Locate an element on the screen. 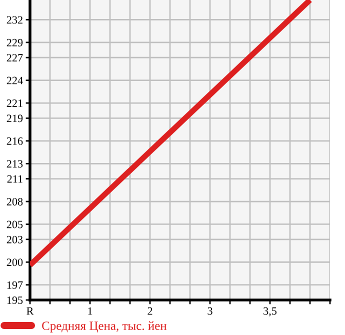 The image size is (345, 335). y-tick-label: 232 is located at coordinates (14, 20).